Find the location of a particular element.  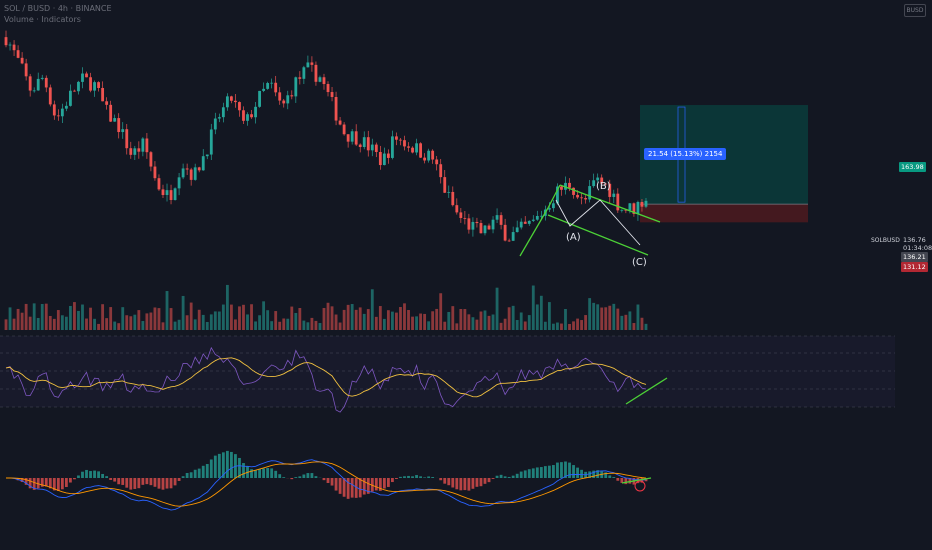

chart-subtitle: Volume · Indicators is located at coordinates (42, 19).